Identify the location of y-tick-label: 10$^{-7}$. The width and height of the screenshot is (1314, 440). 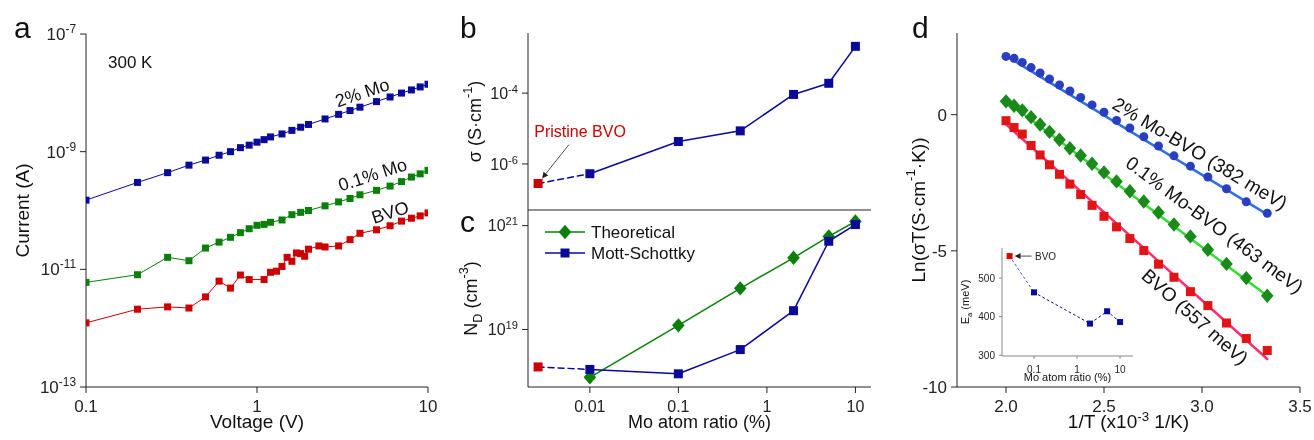
(61, 32).